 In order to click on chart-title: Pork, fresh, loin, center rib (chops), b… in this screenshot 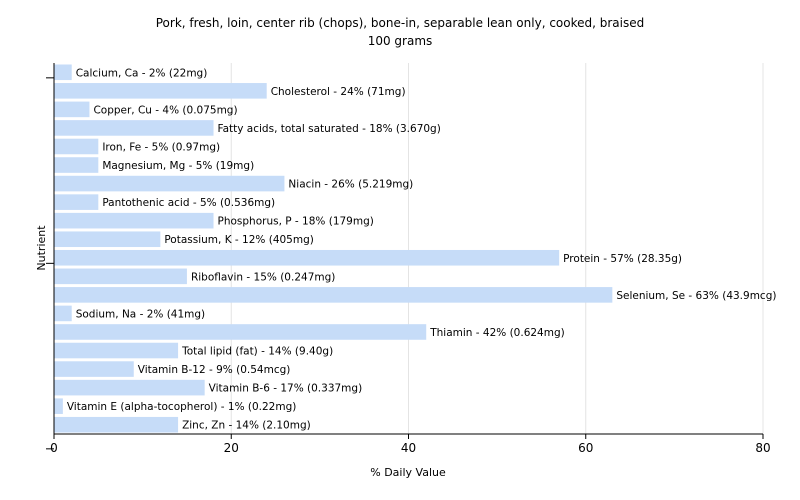, I will do `click(400, 23)`.